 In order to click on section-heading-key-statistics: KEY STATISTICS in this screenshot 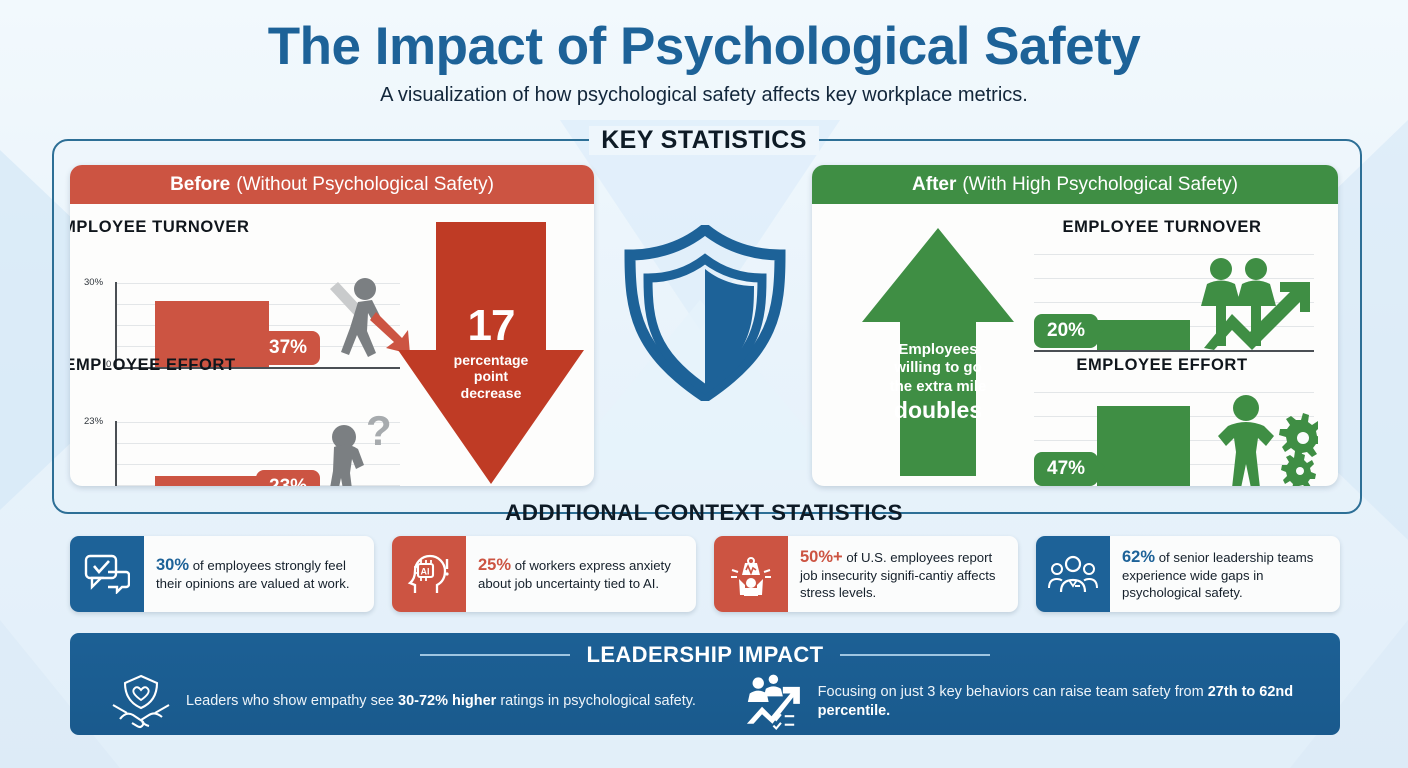, I will do `click(704, 140)`.